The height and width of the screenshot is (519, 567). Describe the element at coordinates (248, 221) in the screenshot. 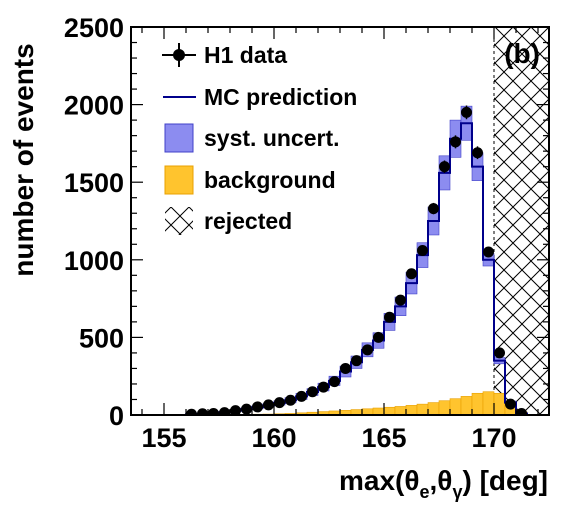

I see `svg-text: rejected` at that location.